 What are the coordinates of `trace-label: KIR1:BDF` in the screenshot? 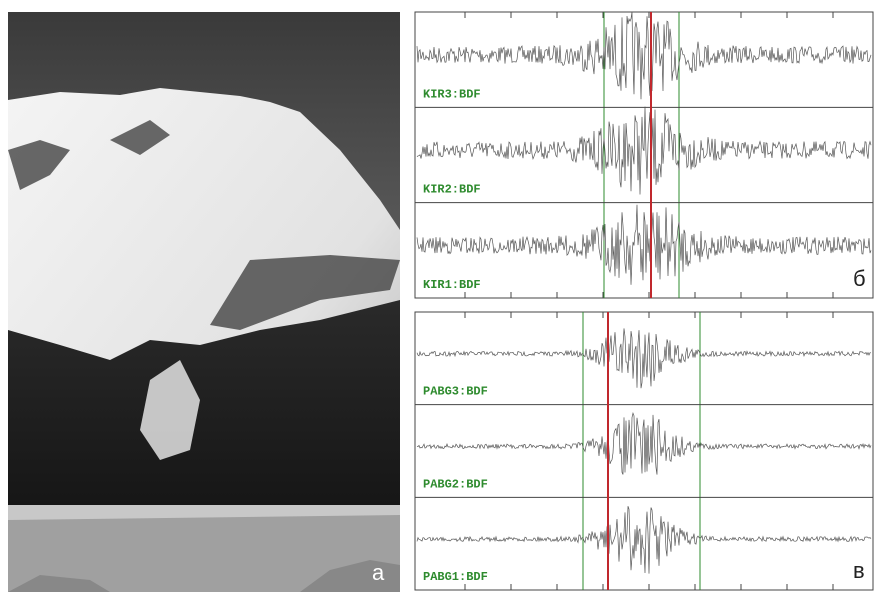 It's located at (452, 285).